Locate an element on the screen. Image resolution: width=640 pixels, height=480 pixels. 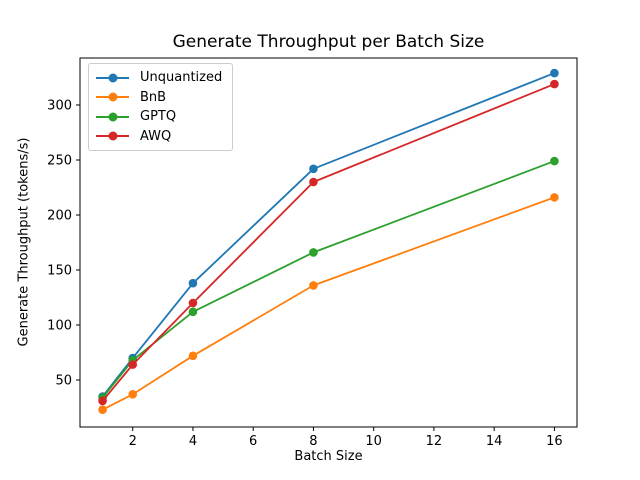
legend-item: GPTQ is located at coordinates (159, 117).